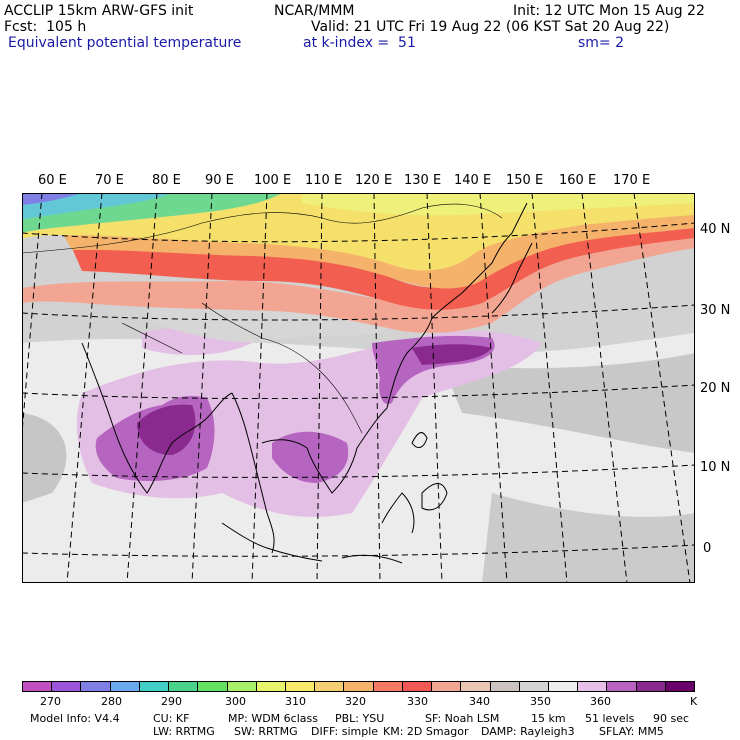 The height and width of the screenshot is (740, 740). I want to click on organization-label: NCAR/MMM, so click(314, 11).